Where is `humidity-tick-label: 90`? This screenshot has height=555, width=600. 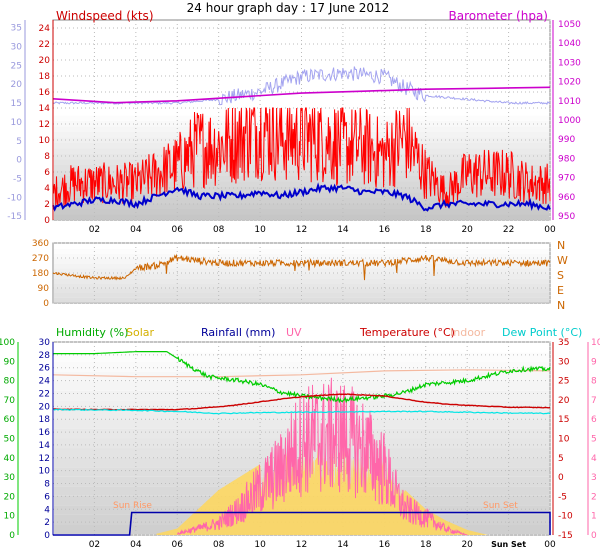
humidity-tick-label: 90 is located at coordinates (10, 362).